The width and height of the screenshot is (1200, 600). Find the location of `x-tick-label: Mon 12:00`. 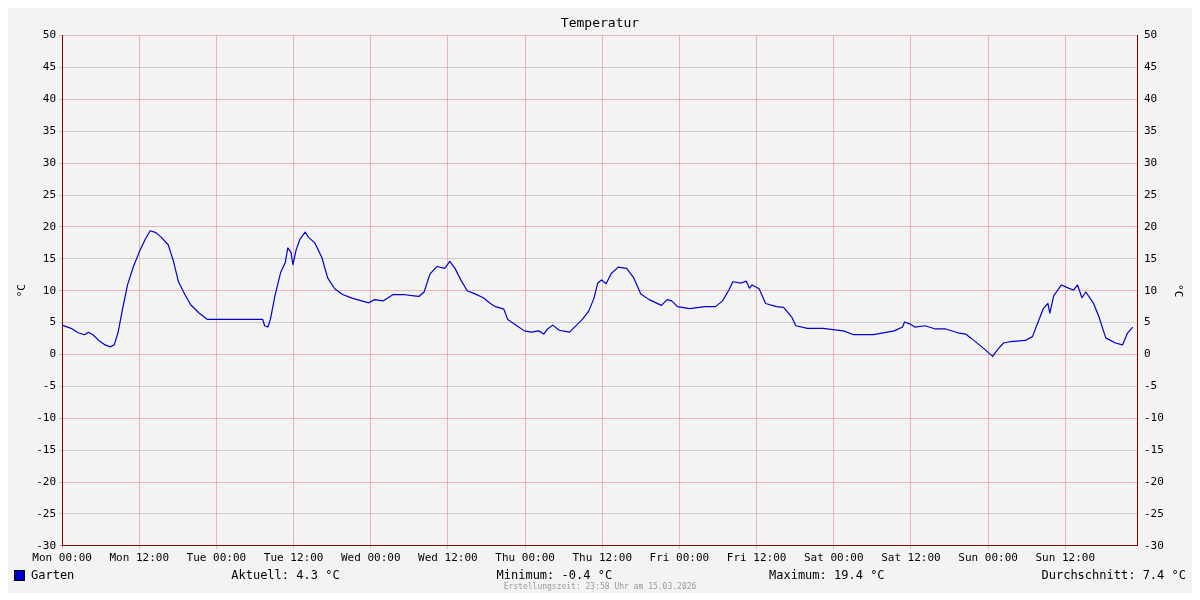

x-tick-label: Mon 12:00 is located at coordinates (139, 558).